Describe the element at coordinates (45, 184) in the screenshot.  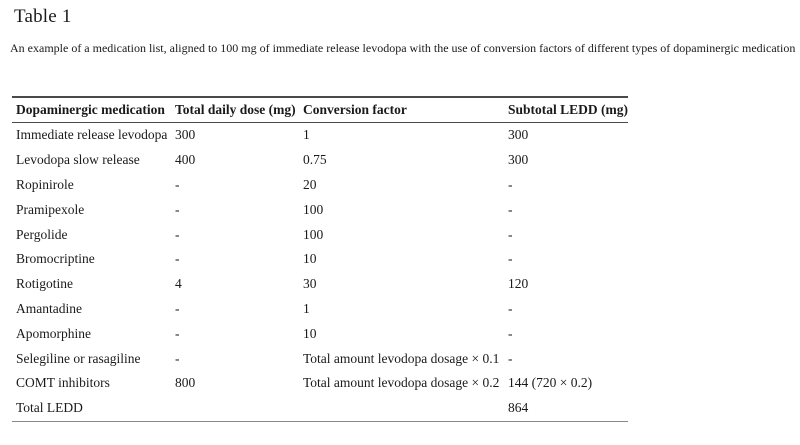
I see `table-cell: Ropinirole` at that location.